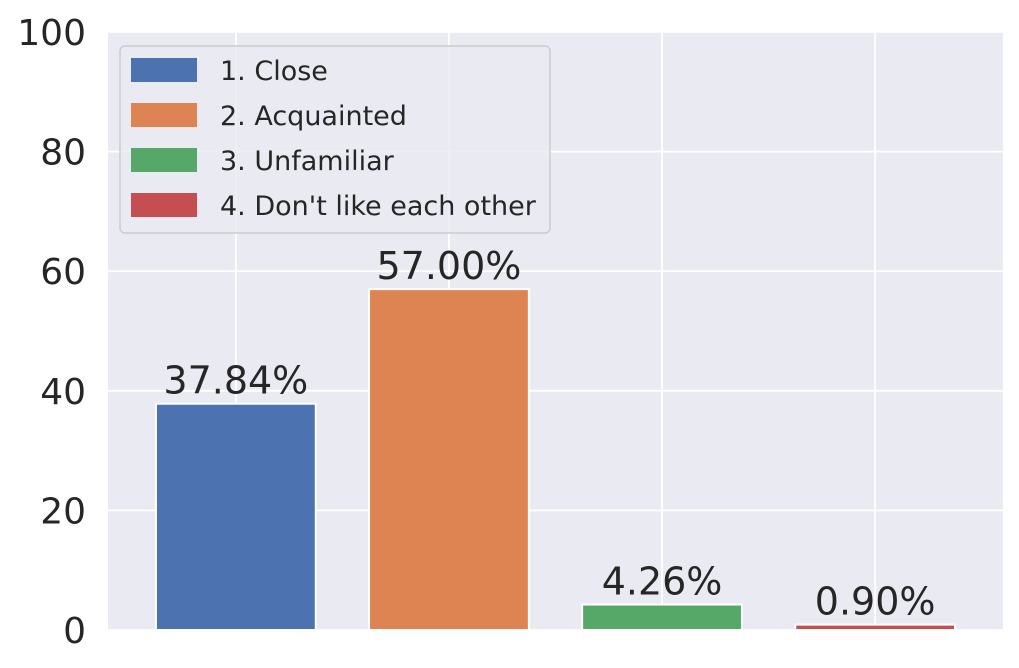 The width and height of the screenshot is (1019, 668). I want to click on legend-label: 1. Close, so click(274, 71).